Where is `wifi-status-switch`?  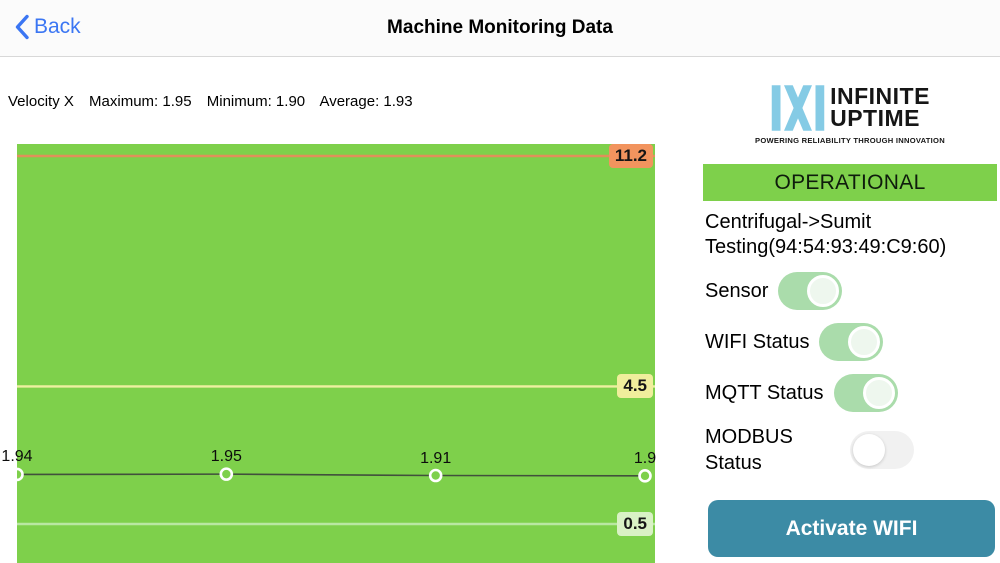
wifi-status-switch is located at coordinates (851, 342).